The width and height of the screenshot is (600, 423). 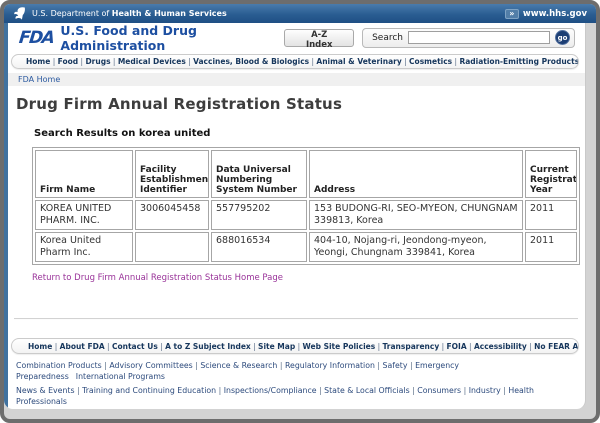 What do you see at coordinates (518, 61) in the screenshot?
I see `primary-nav-link: Radiation-Emitting Products` at bounding box center [518, 61].